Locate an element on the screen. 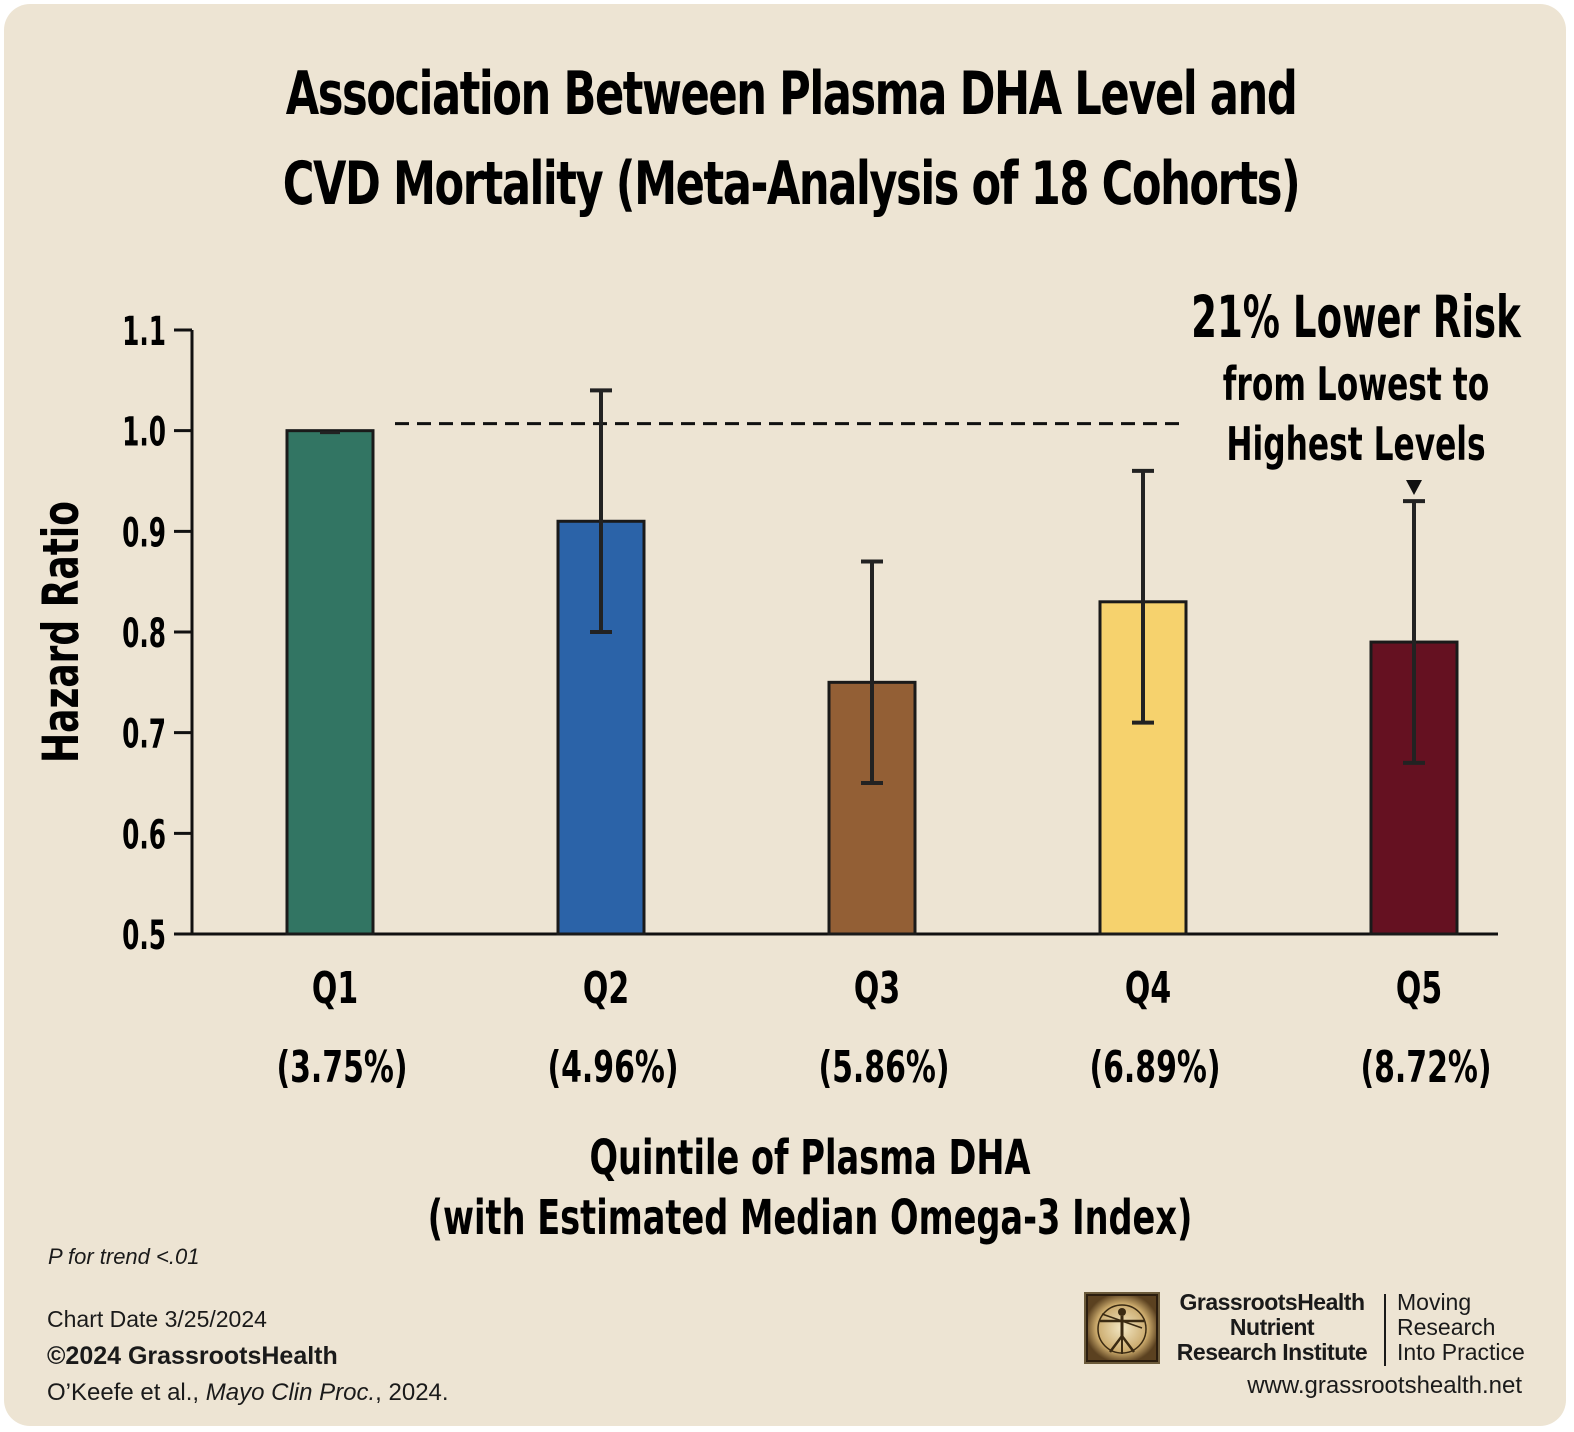  org-name-line: Nutrient is located at coordinates (1272, 1327).